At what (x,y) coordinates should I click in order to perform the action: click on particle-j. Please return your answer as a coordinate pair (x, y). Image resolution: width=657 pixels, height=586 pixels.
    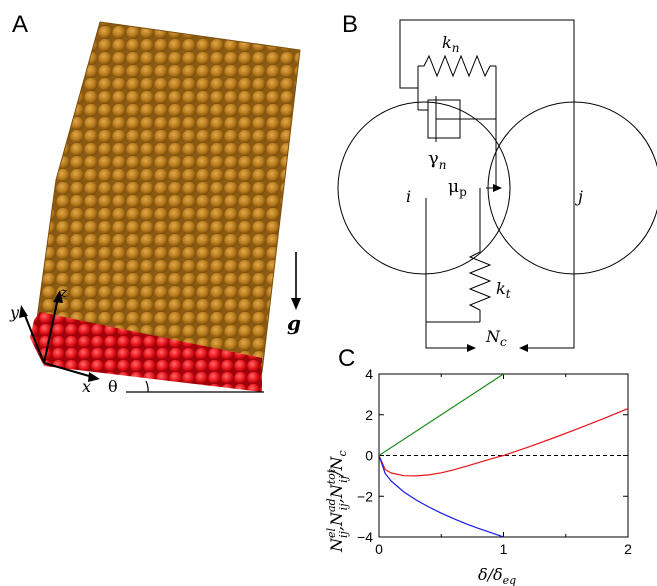
    Looking at the image, I should click on (572, 188).